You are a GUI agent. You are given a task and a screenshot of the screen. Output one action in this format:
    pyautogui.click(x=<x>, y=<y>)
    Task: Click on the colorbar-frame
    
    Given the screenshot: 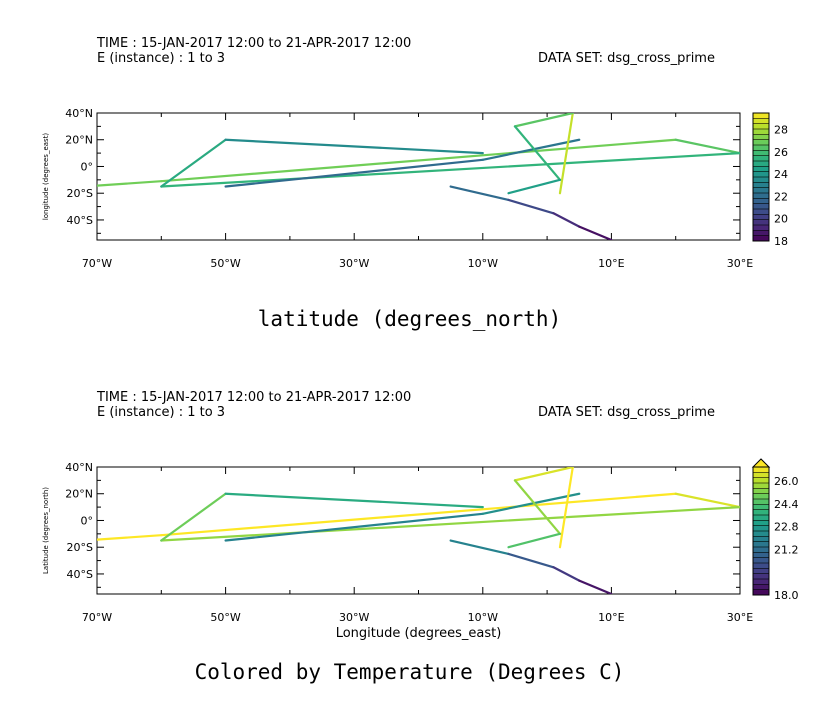 What is the action you would take?
    pyautogui.click(x=761, y=177)
    